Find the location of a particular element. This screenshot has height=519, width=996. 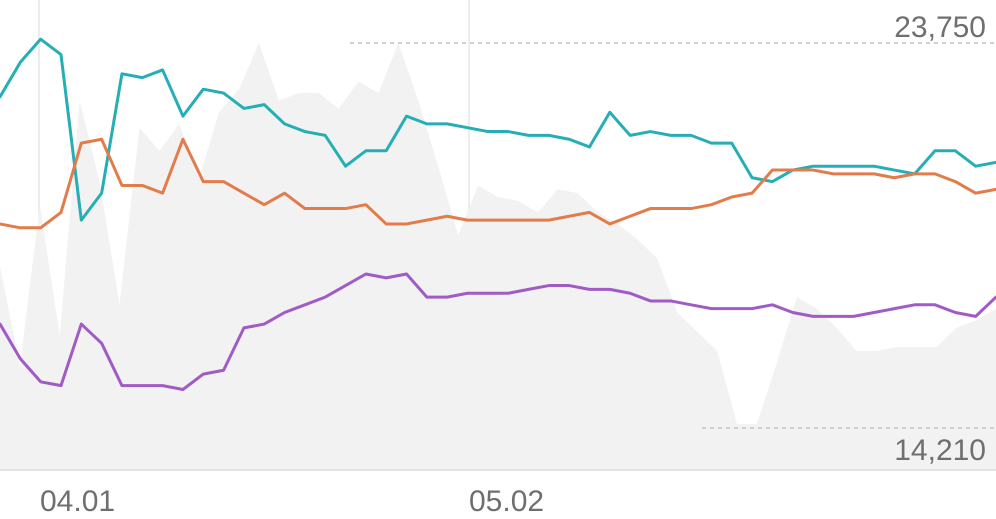

x-tick-label-04-01: 04.01 is located at coordinates (77, 501).